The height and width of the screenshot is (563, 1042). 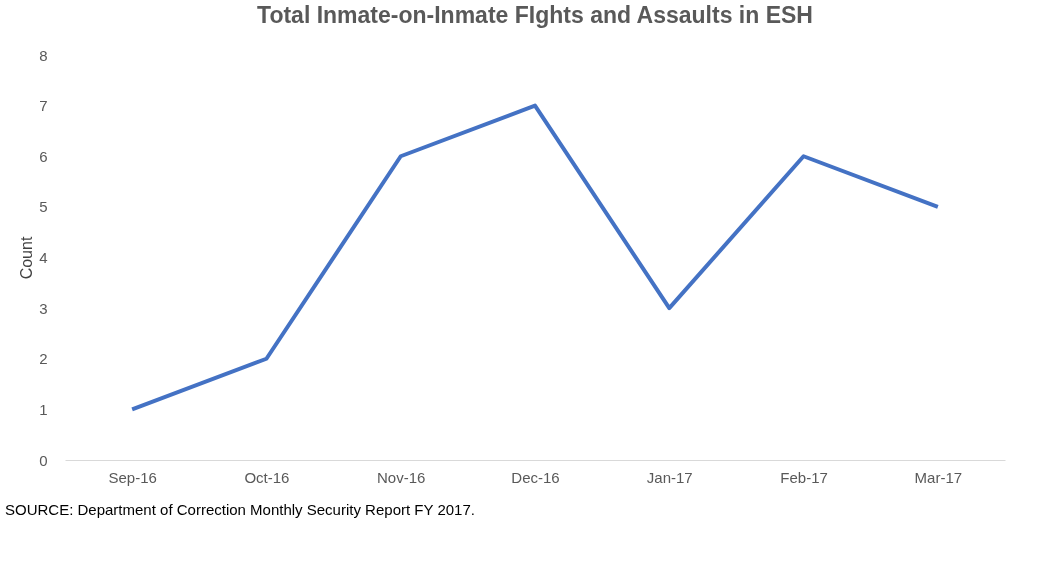 What do you see at coordinates (535, 477) in the screenshot?
I see `x-tick-label: Dec-16` at bounding box center [535, 477].